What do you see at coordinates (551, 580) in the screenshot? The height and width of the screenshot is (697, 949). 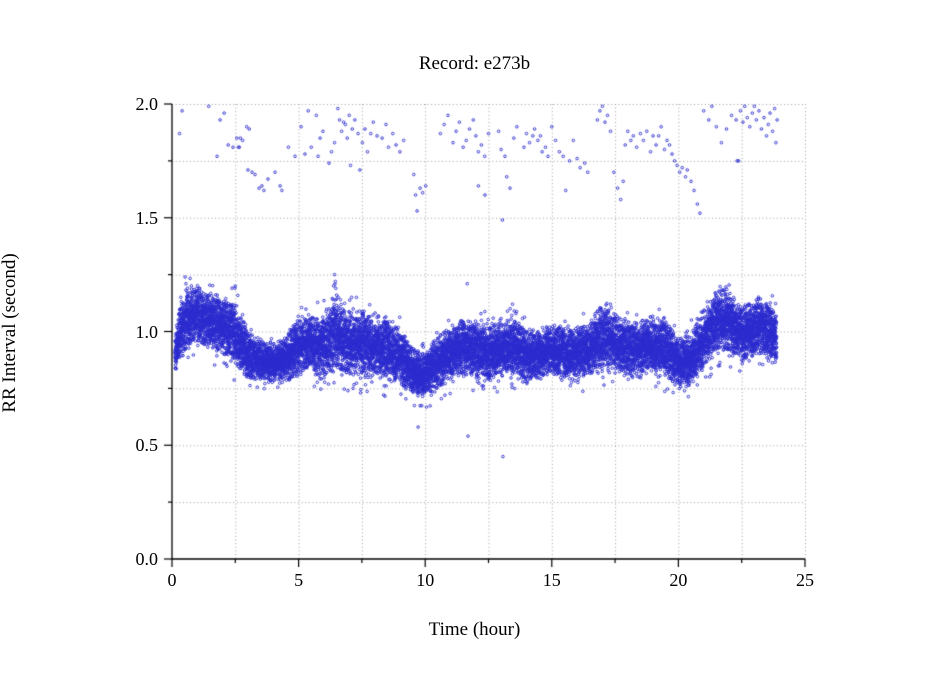 I see `x-tick-label: 15` at bounding box center [551, 580].